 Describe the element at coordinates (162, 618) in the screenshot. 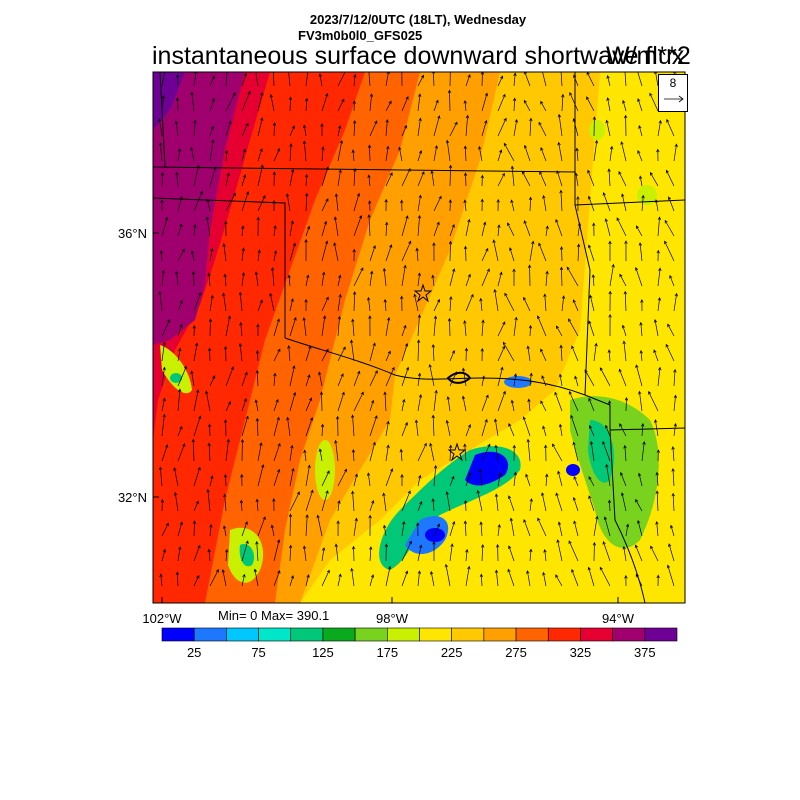

I see `lon-label-102w: 102°W` at that location.